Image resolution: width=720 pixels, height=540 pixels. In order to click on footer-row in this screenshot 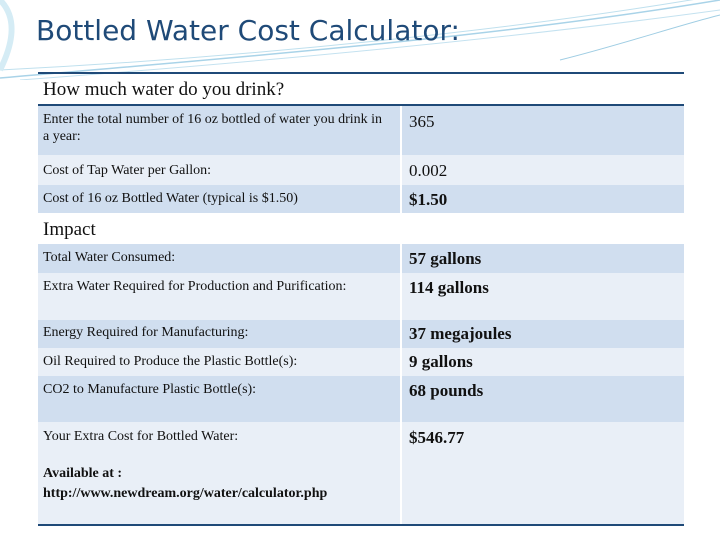, I will do `click(361, 490)`.